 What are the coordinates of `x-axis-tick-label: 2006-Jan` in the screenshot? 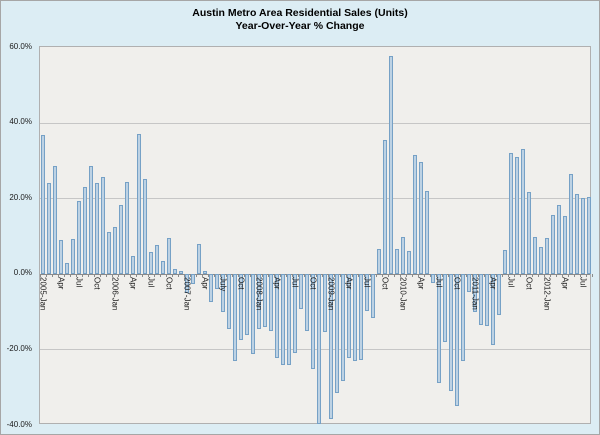 It's located at (115, 293).